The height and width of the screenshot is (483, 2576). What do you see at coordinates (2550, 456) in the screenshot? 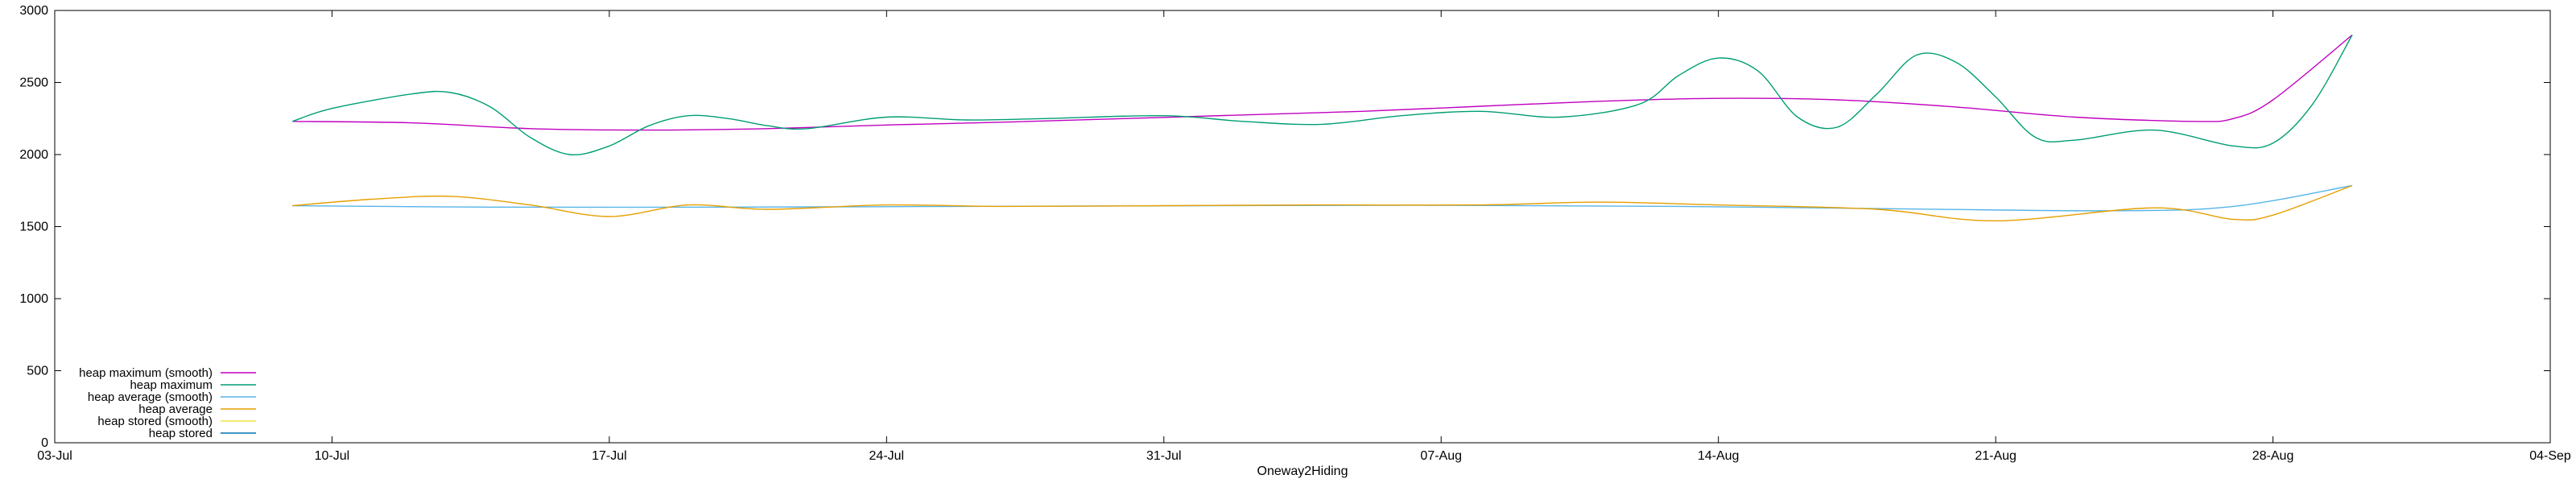
I see `x-tick-label: 04-Sep` at bounding box center [2550, 456].